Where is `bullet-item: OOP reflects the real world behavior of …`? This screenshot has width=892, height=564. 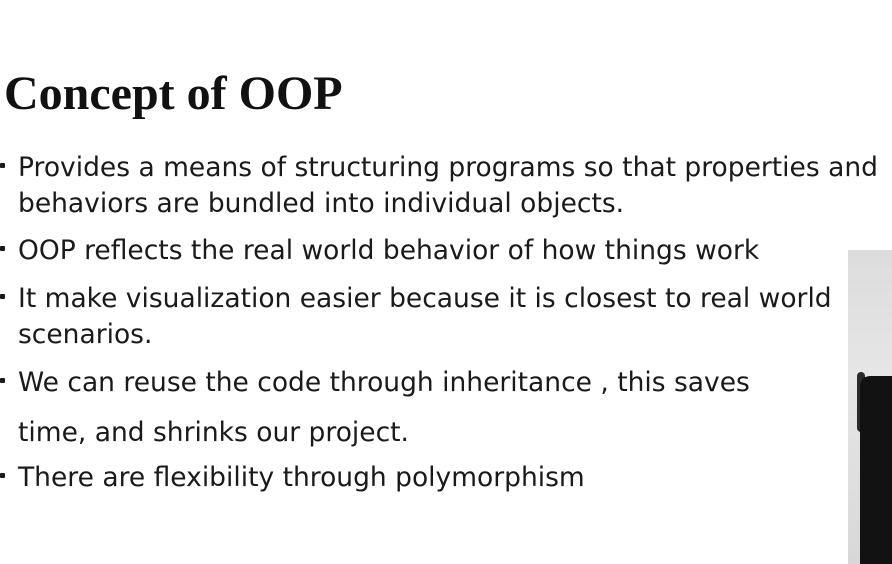
bullet-item: OOP reflects the real world behavior of … is located at coordinates (446, 251).